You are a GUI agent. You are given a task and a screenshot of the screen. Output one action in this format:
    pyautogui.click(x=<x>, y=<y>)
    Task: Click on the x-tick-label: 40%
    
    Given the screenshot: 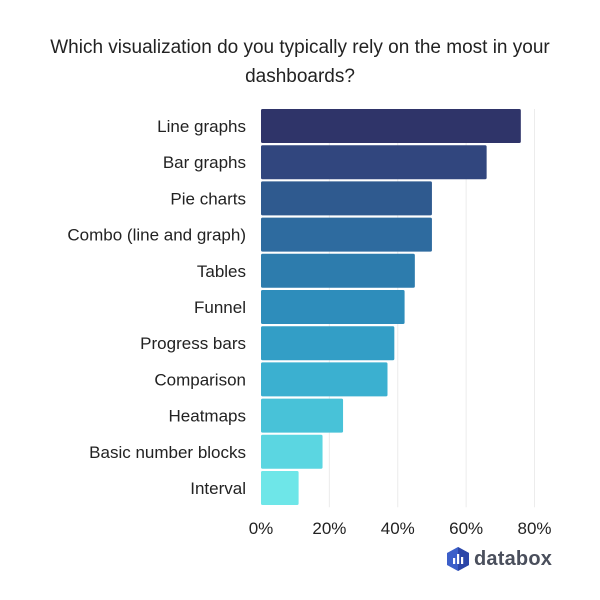 What is the action you would take?
    pyautogui.click(x=398, y=528)
    